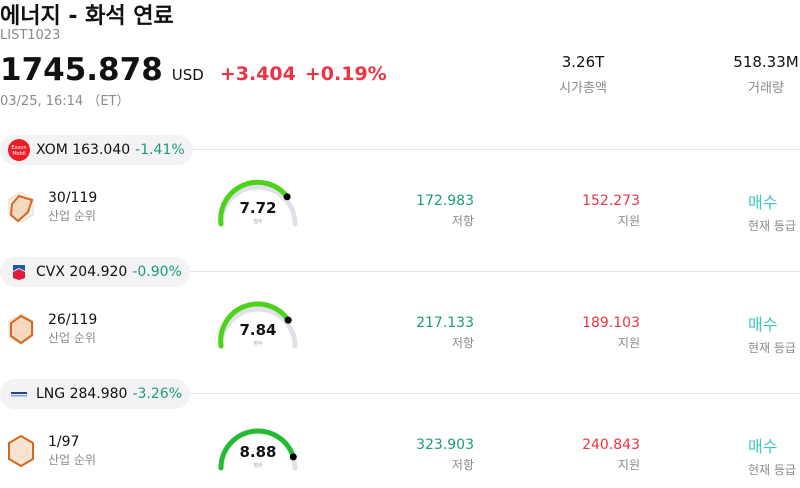 This screenshot has width=800, height=488. Describe the element at coordinates (766, 62) in the screenshot. I see `volume-value: 518.33M` at that location.